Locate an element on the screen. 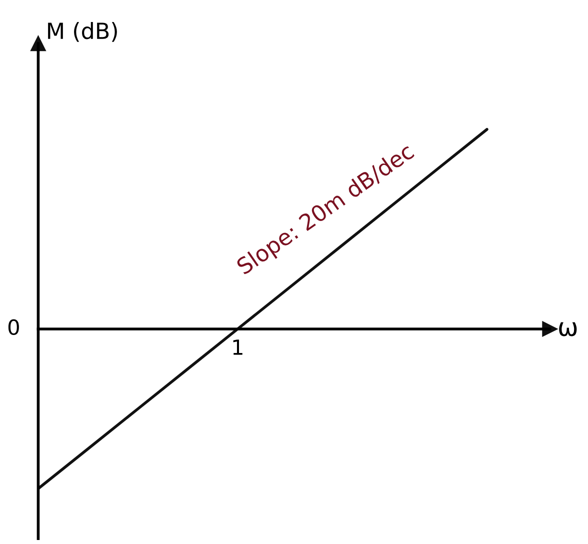 The image size is (588, 544). annotation: 1 is located at coordinates (237, 347).